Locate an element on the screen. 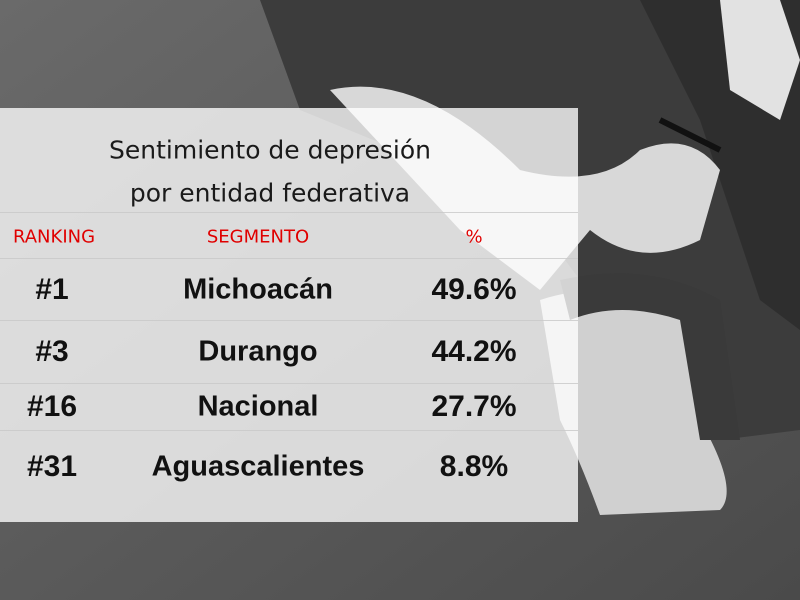 This screenshot has width=800, height=600. title-line: por entidad federativa is located at coordinates (270, 193).